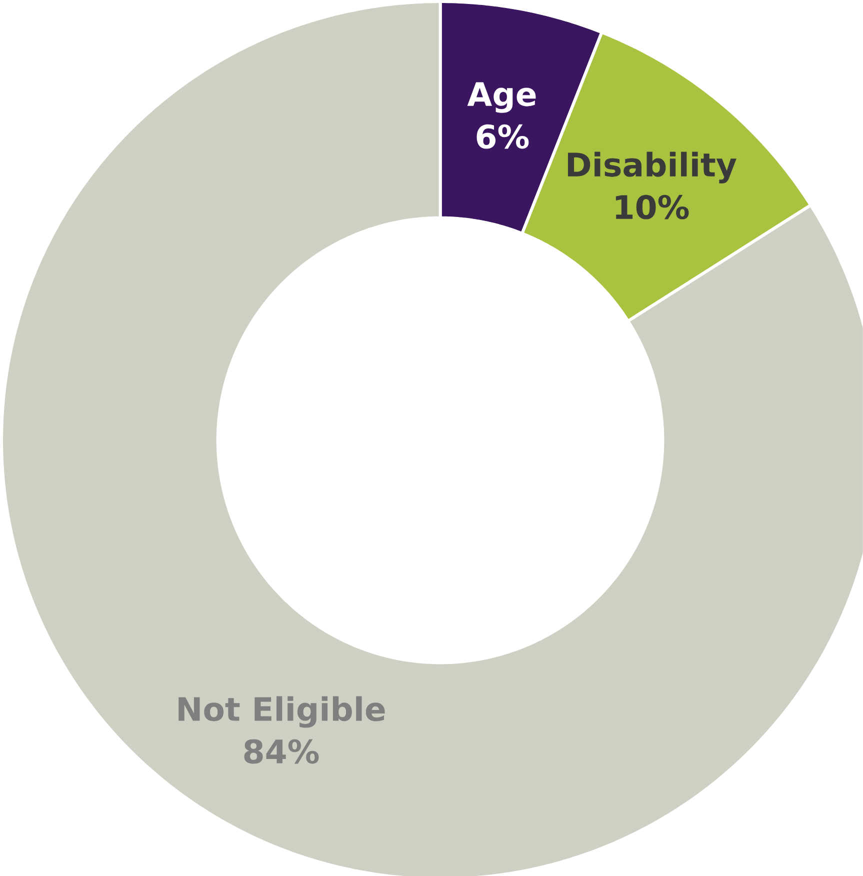 The width and height of the screenshot is (863, 876). I want to click on slice-label: Disability, so click(652, 168).